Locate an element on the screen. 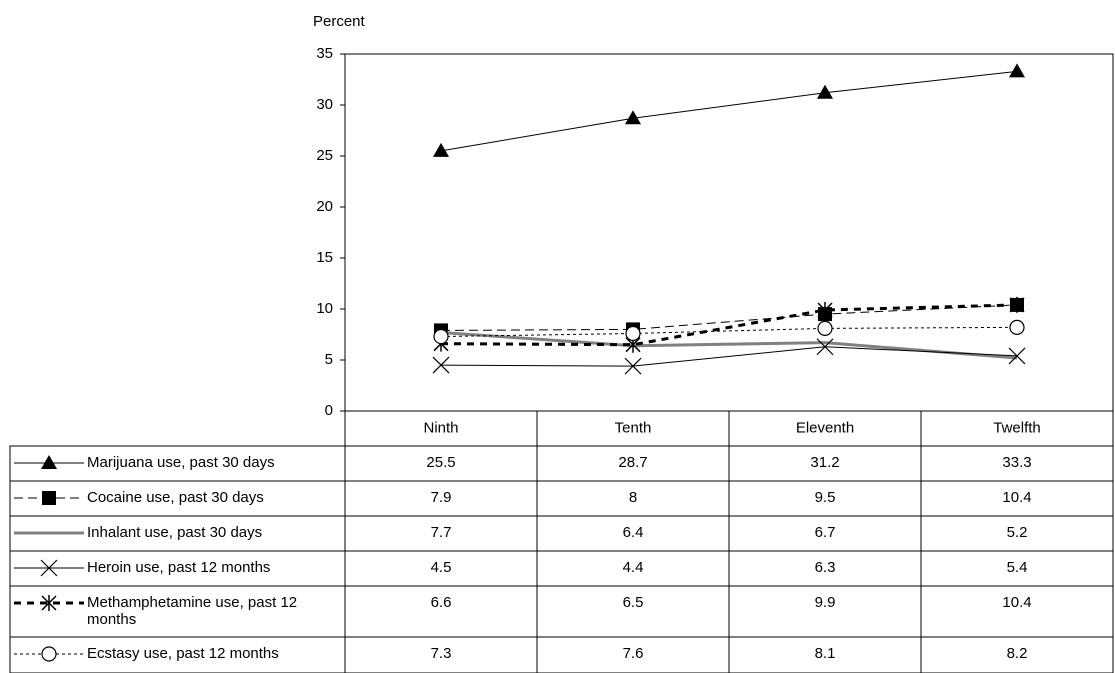 This screenshot has width=1115, height=673. table-value: 6.6 is located at coordinates (441, 602).